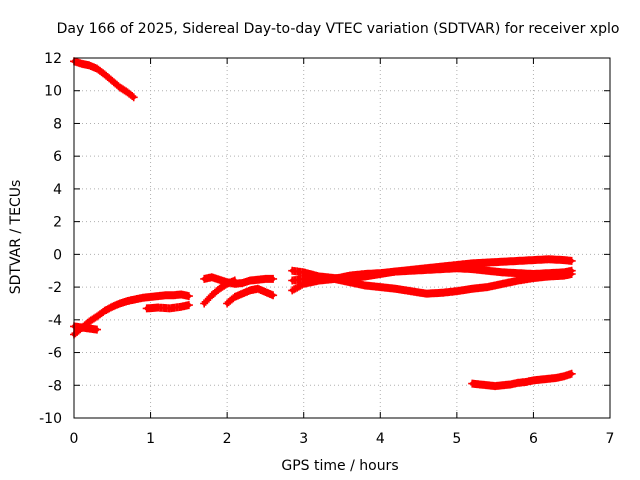 This screenshot has width=640, height=480. What do you see at coordinates (57, 124) in the screenshot?
I see `y-tick-label: 8` at bounding box center [57, 124].